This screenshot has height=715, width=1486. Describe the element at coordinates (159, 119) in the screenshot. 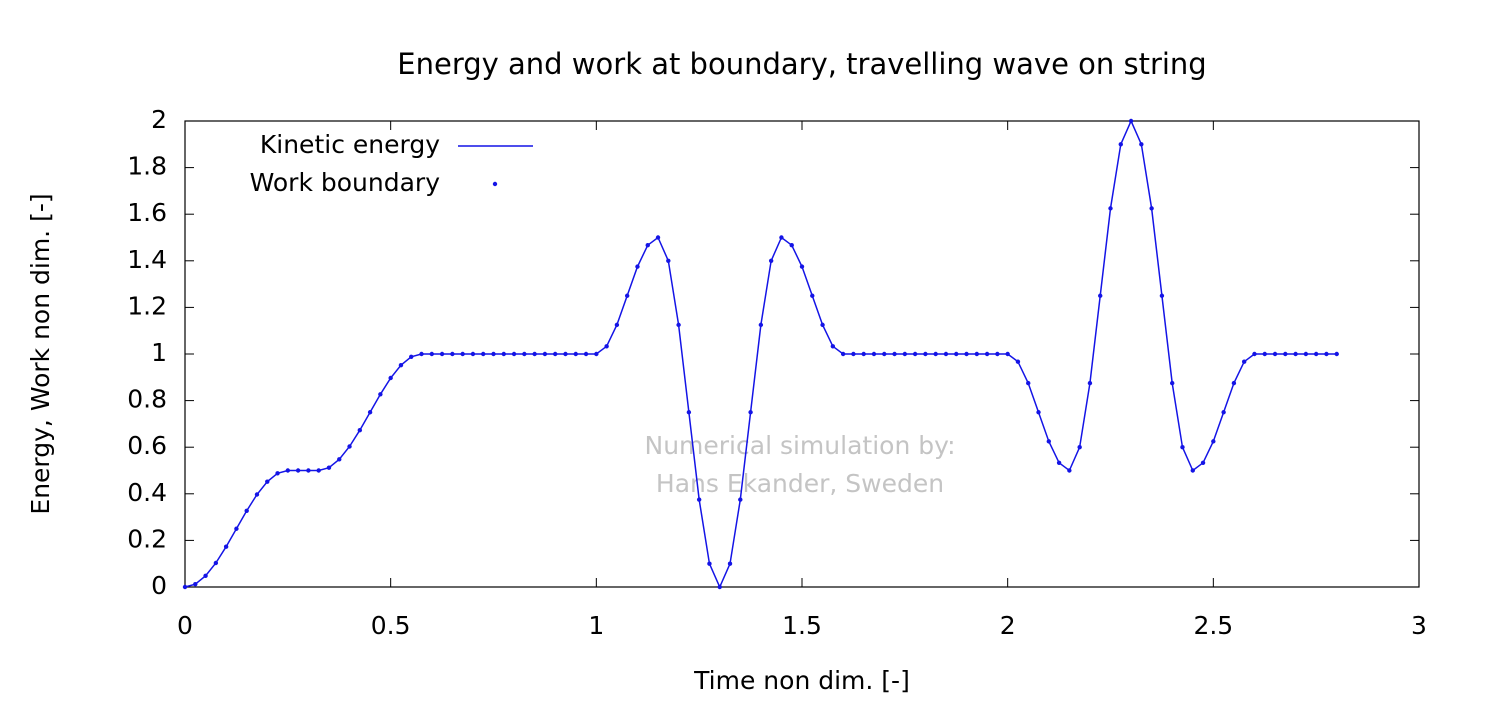

I see `y-tick-label: 2` at that location.